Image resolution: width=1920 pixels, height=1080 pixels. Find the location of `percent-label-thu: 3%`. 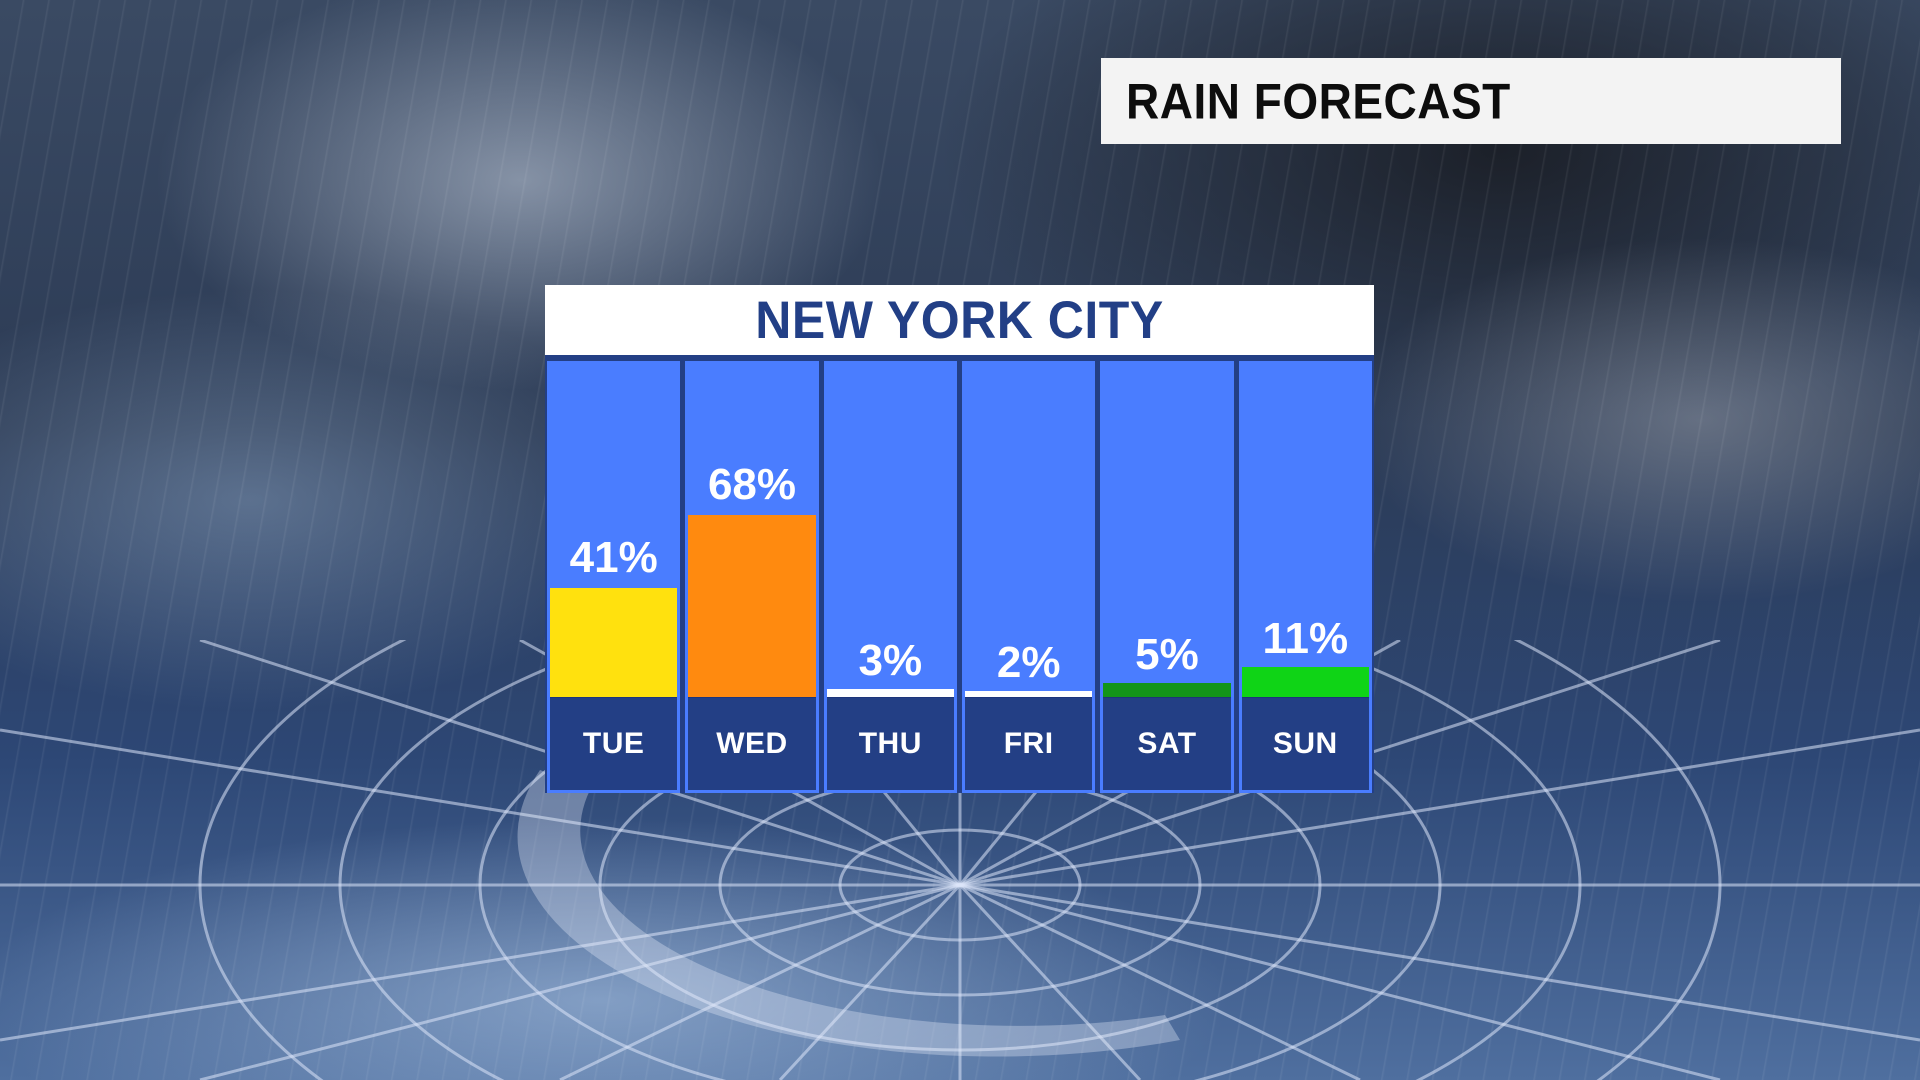

percent-label-thu: 3% is located at coordinates (890, 660).